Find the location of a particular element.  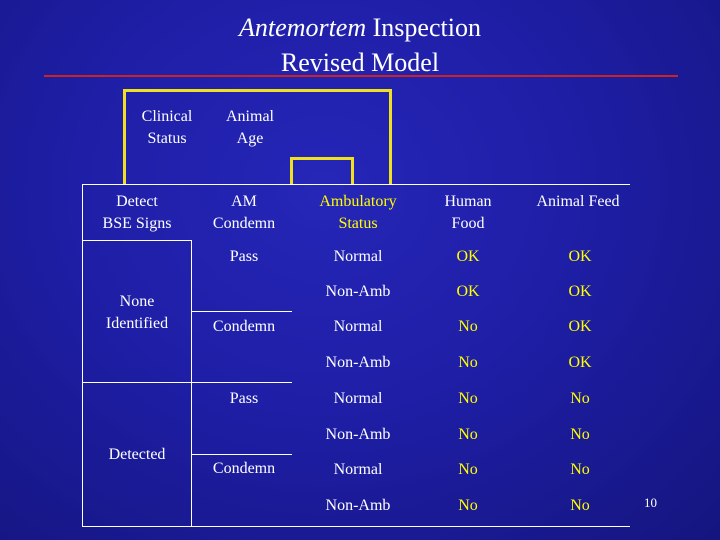

page-number: 10 is located at coordinates (650, 502).